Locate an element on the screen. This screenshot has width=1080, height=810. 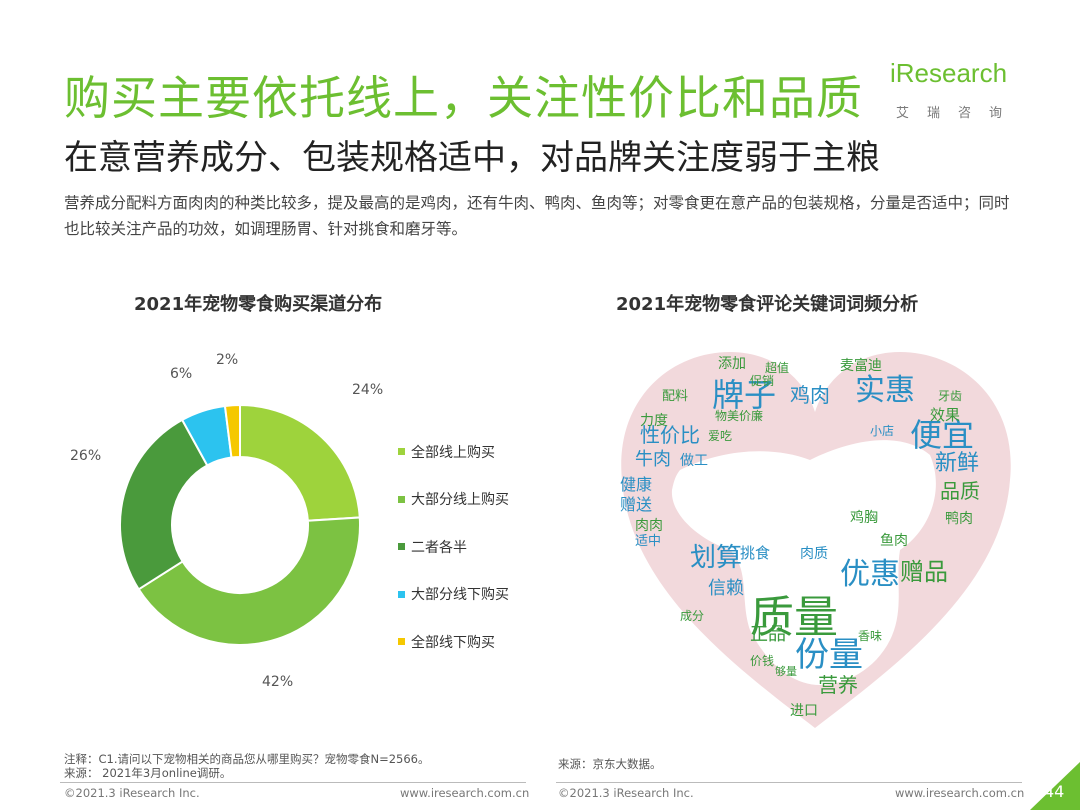
legend-item: 全部线上购买 is located at coordinates (453, 452).